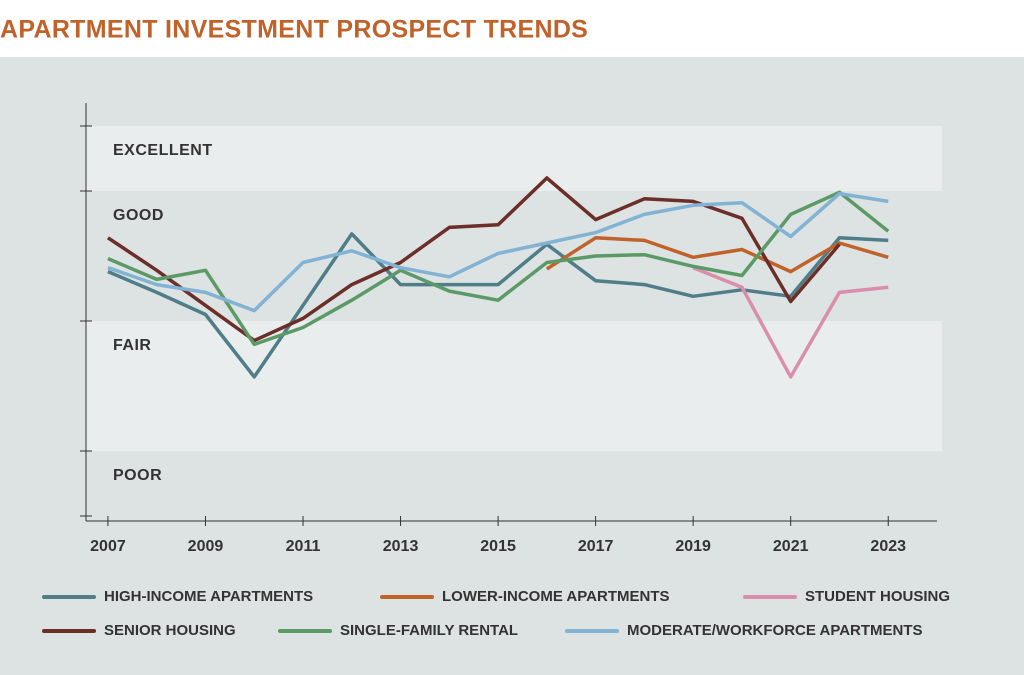  Describe the element at coordinates (303, 546) in the screenshot. I see `x-tick-label: 2011` at that location.